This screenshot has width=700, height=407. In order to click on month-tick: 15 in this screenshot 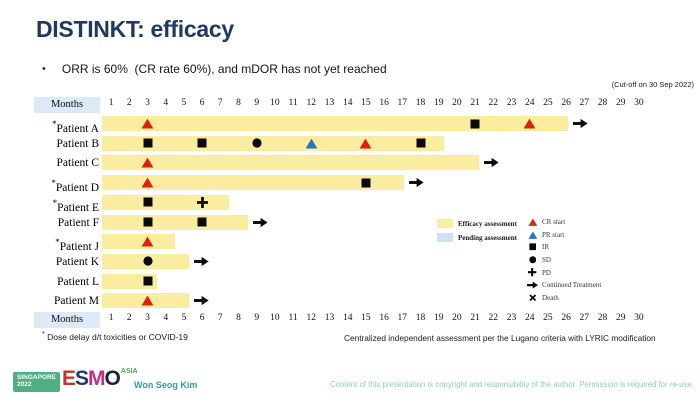, I will do `click(366, 318)`.